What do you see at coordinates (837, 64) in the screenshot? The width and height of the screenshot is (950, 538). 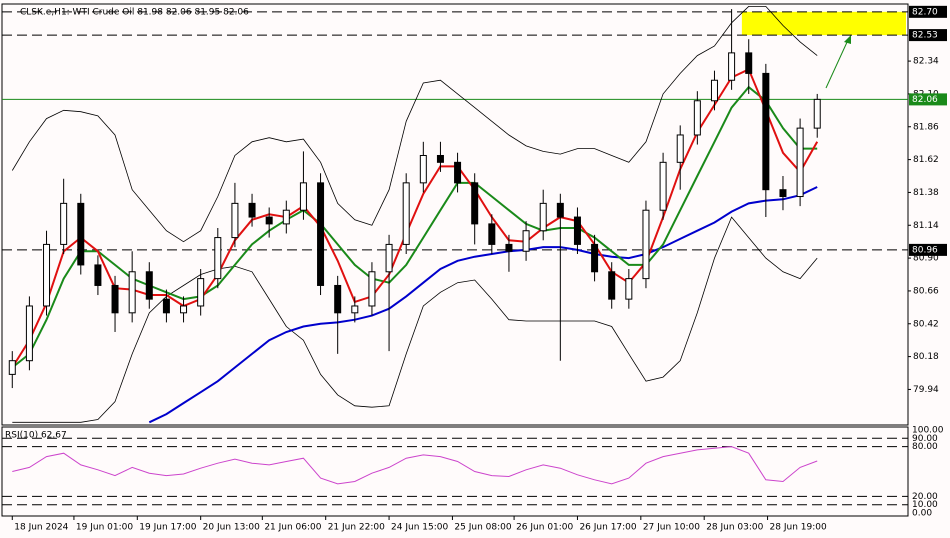 I see `annotation-arrow` at bounding box center [837, 64].